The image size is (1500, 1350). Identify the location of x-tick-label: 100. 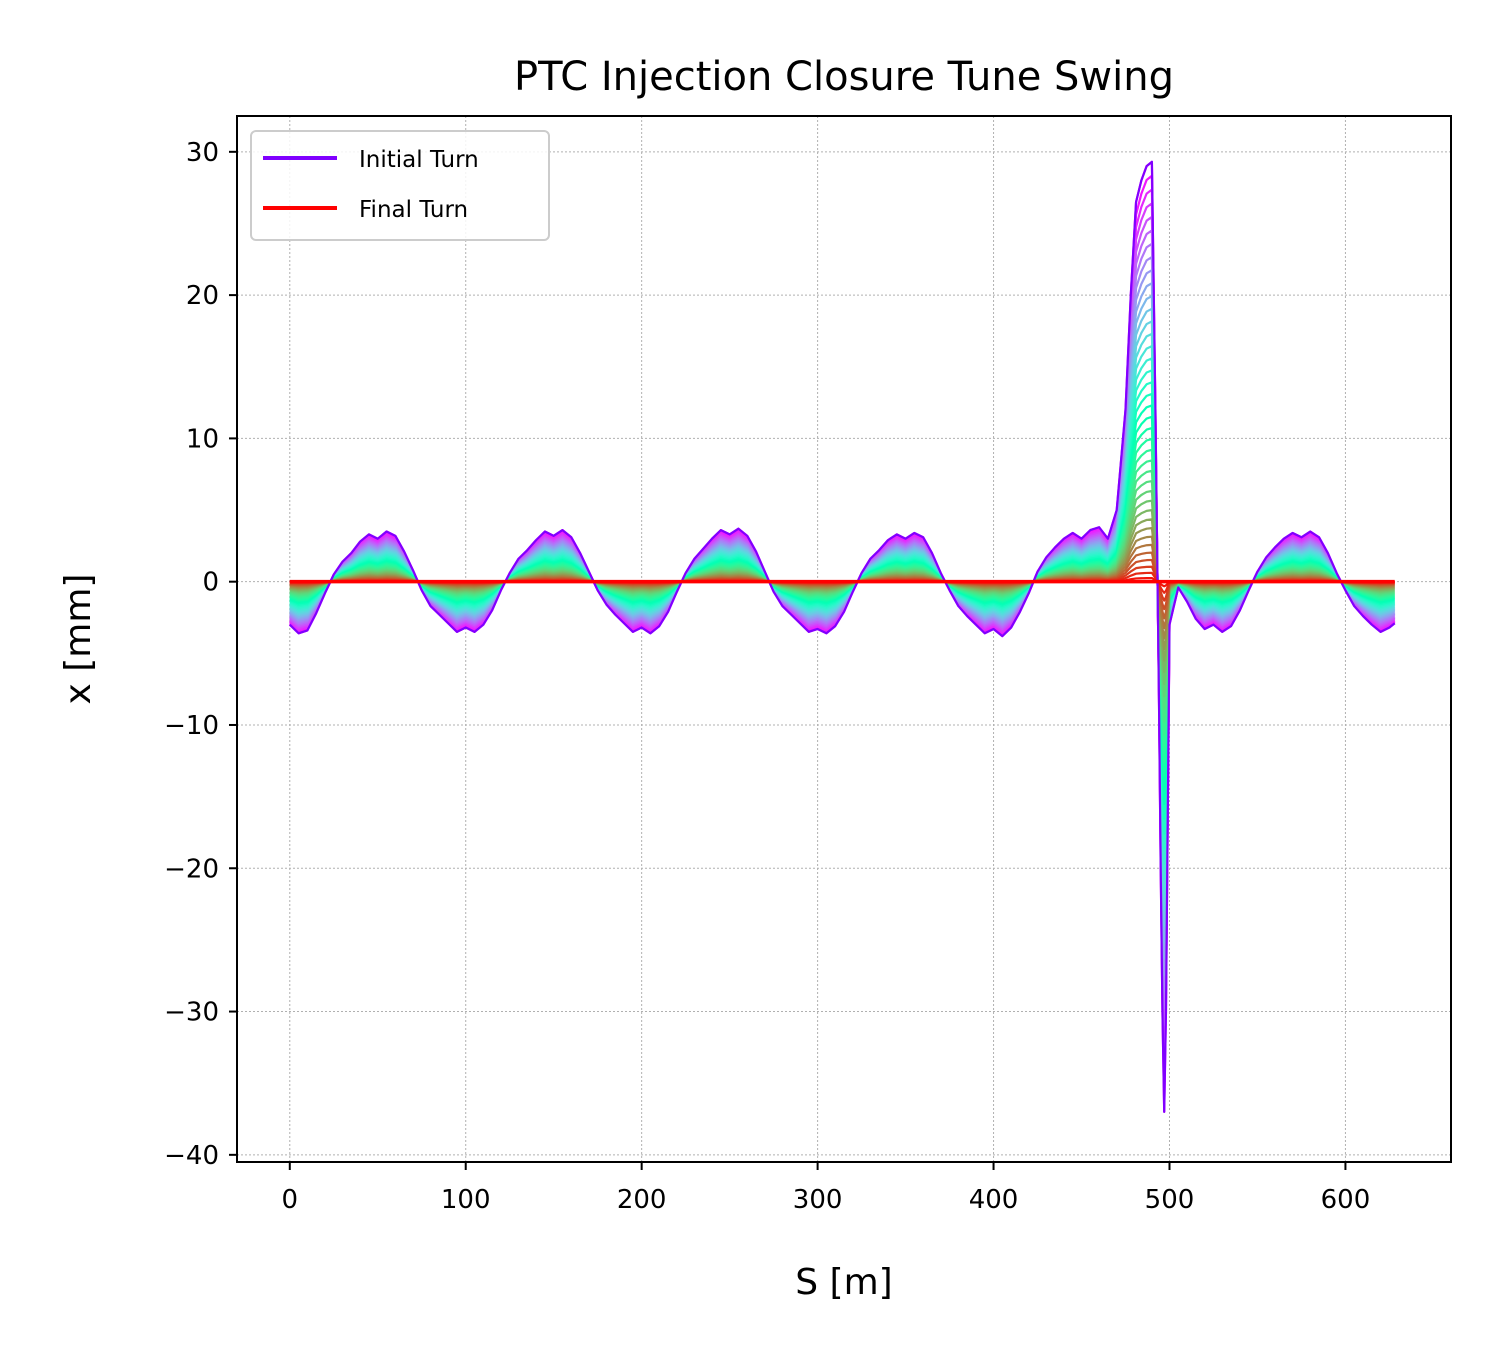
(466, 1200).